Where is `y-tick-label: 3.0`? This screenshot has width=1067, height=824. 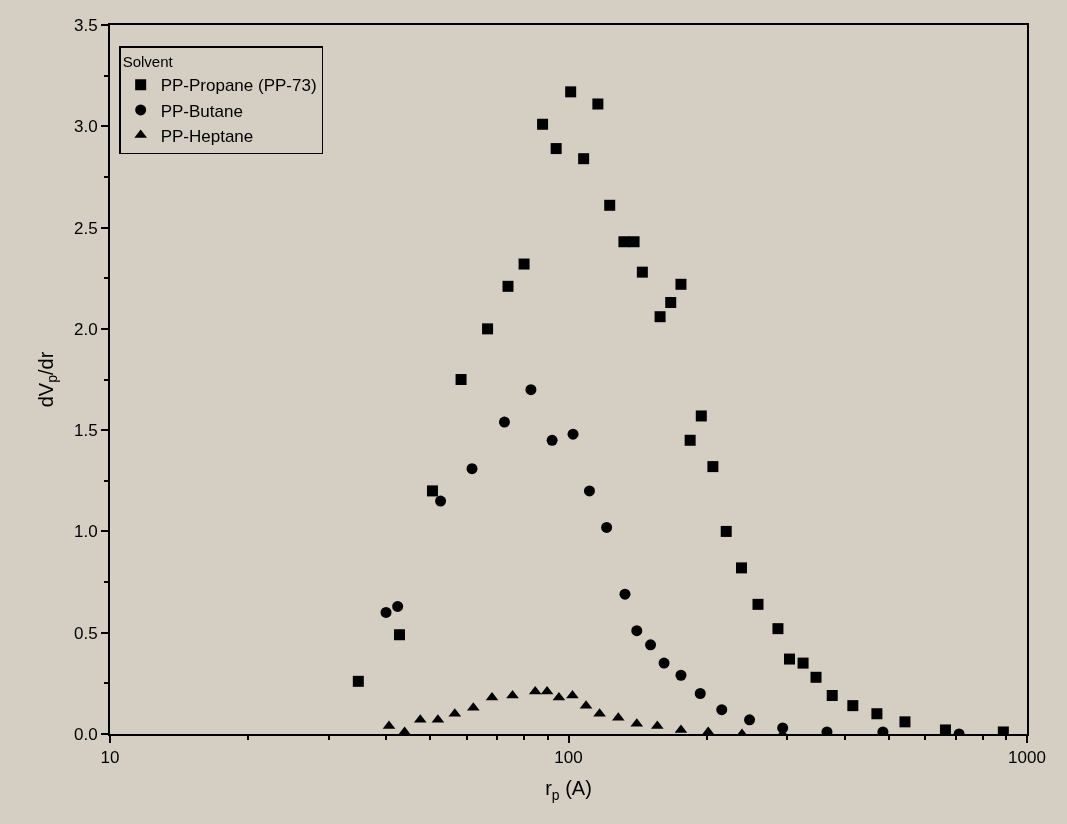 y-tick-label: 3.0 is located at coordinates (85, 127).